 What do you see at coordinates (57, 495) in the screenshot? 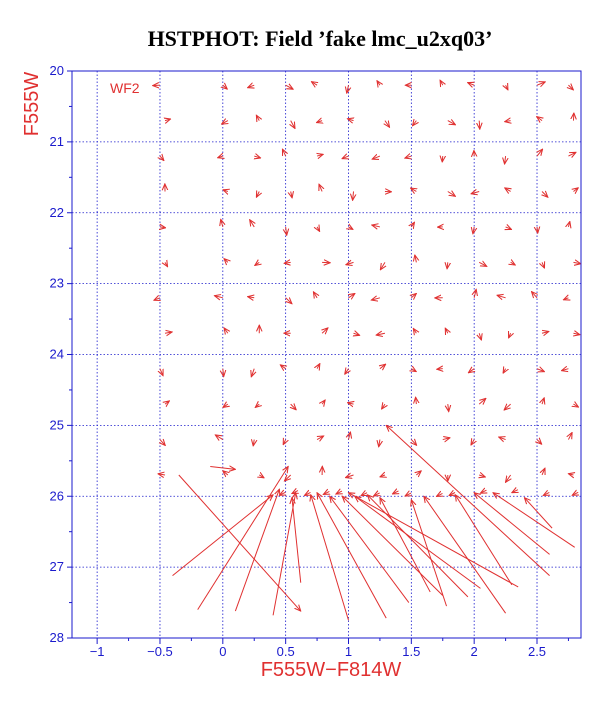
I see `y-tick-label: 26` at bounding box center [57, 495].